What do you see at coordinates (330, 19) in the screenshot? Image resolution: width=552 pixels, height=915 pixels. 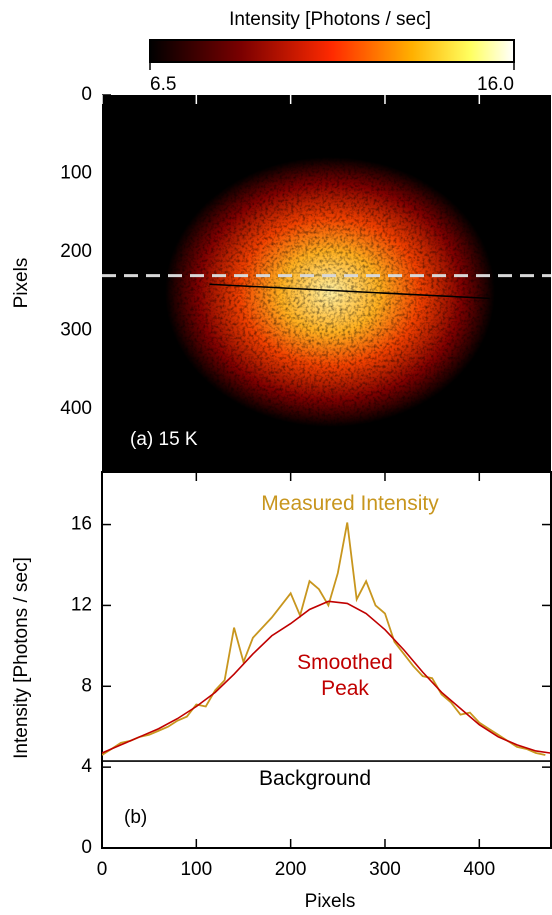 I see `colorbar-title: Intensity [Photons / sec]` at bounding box center [330, 19].